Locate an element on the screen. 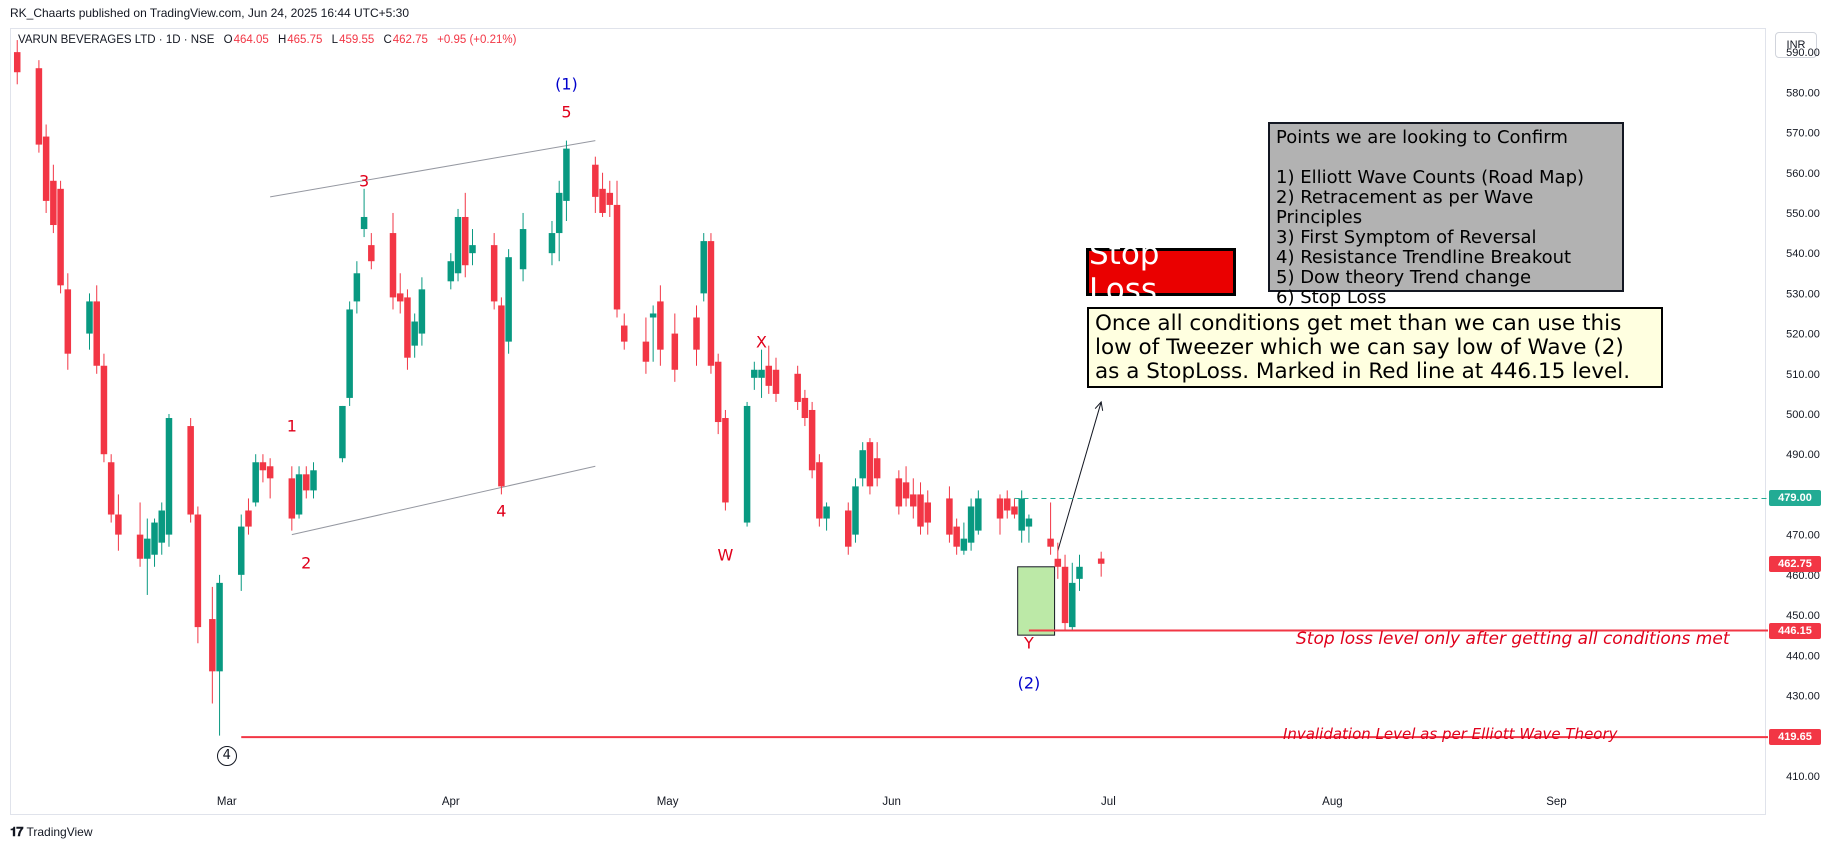 This screenshot has width=1835, height=850. footer-brand: TradingView is located at coordinates (59, 832).